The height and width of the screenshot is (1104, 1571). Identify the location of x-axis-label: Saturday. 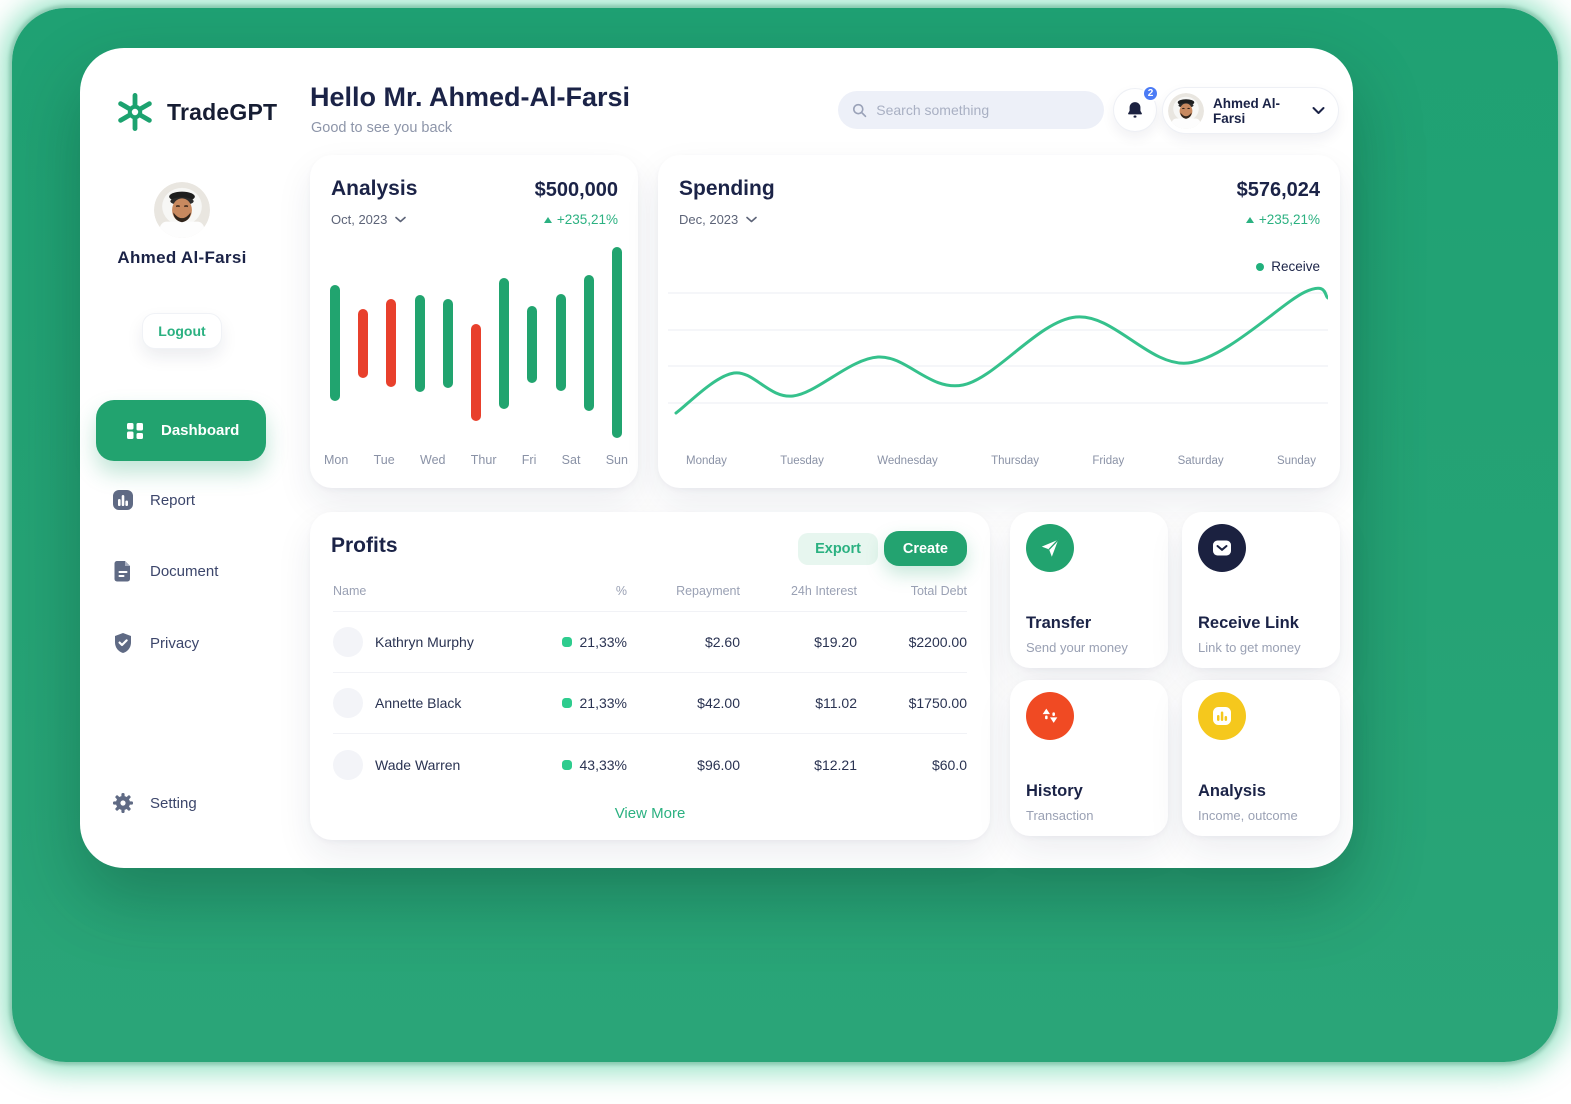
(1200, 461).